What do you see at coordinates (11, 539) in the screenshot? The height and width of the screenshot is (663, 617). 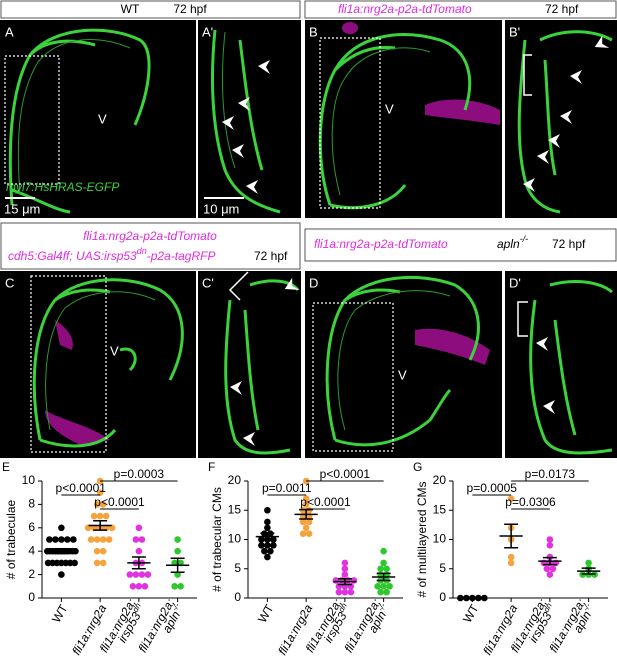 I see `y-axis-label: # of trabeculae` at bounding box center [11, 539].